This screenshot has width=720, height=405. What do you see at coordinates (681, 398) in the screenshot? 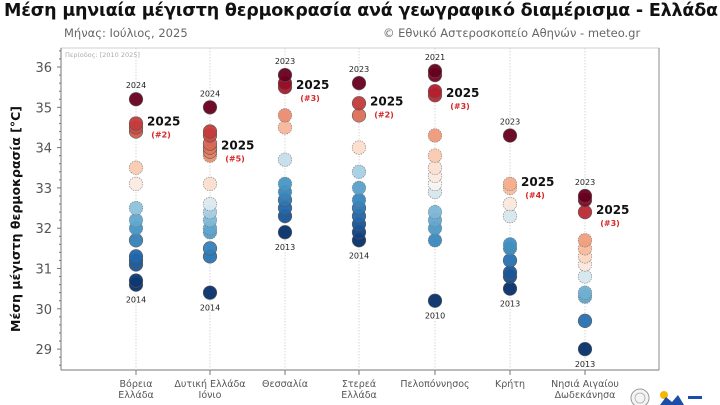
I see `meteo-logo` at bounding box center [681, 398].